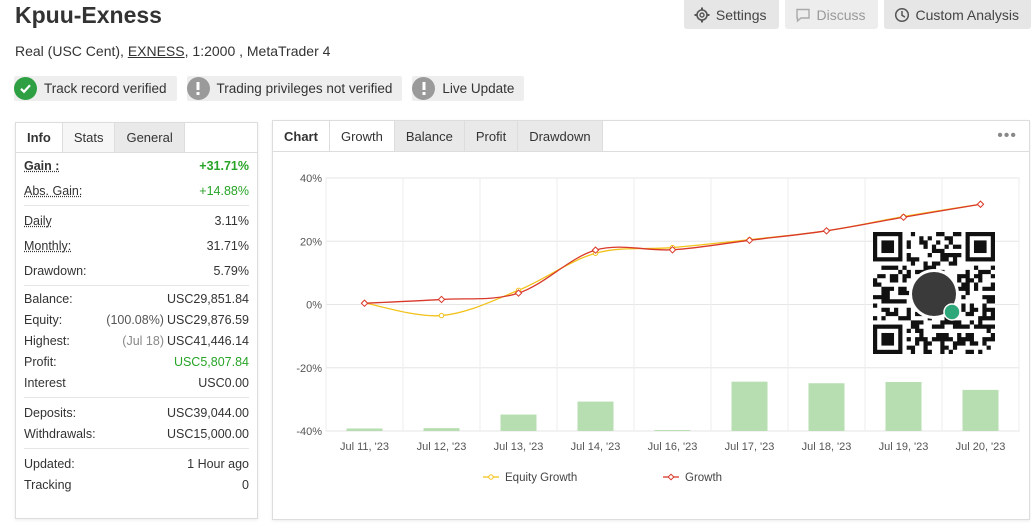 This screenshot has width=1031, height=531. I want to click on qr-logo, so click(934, 294).